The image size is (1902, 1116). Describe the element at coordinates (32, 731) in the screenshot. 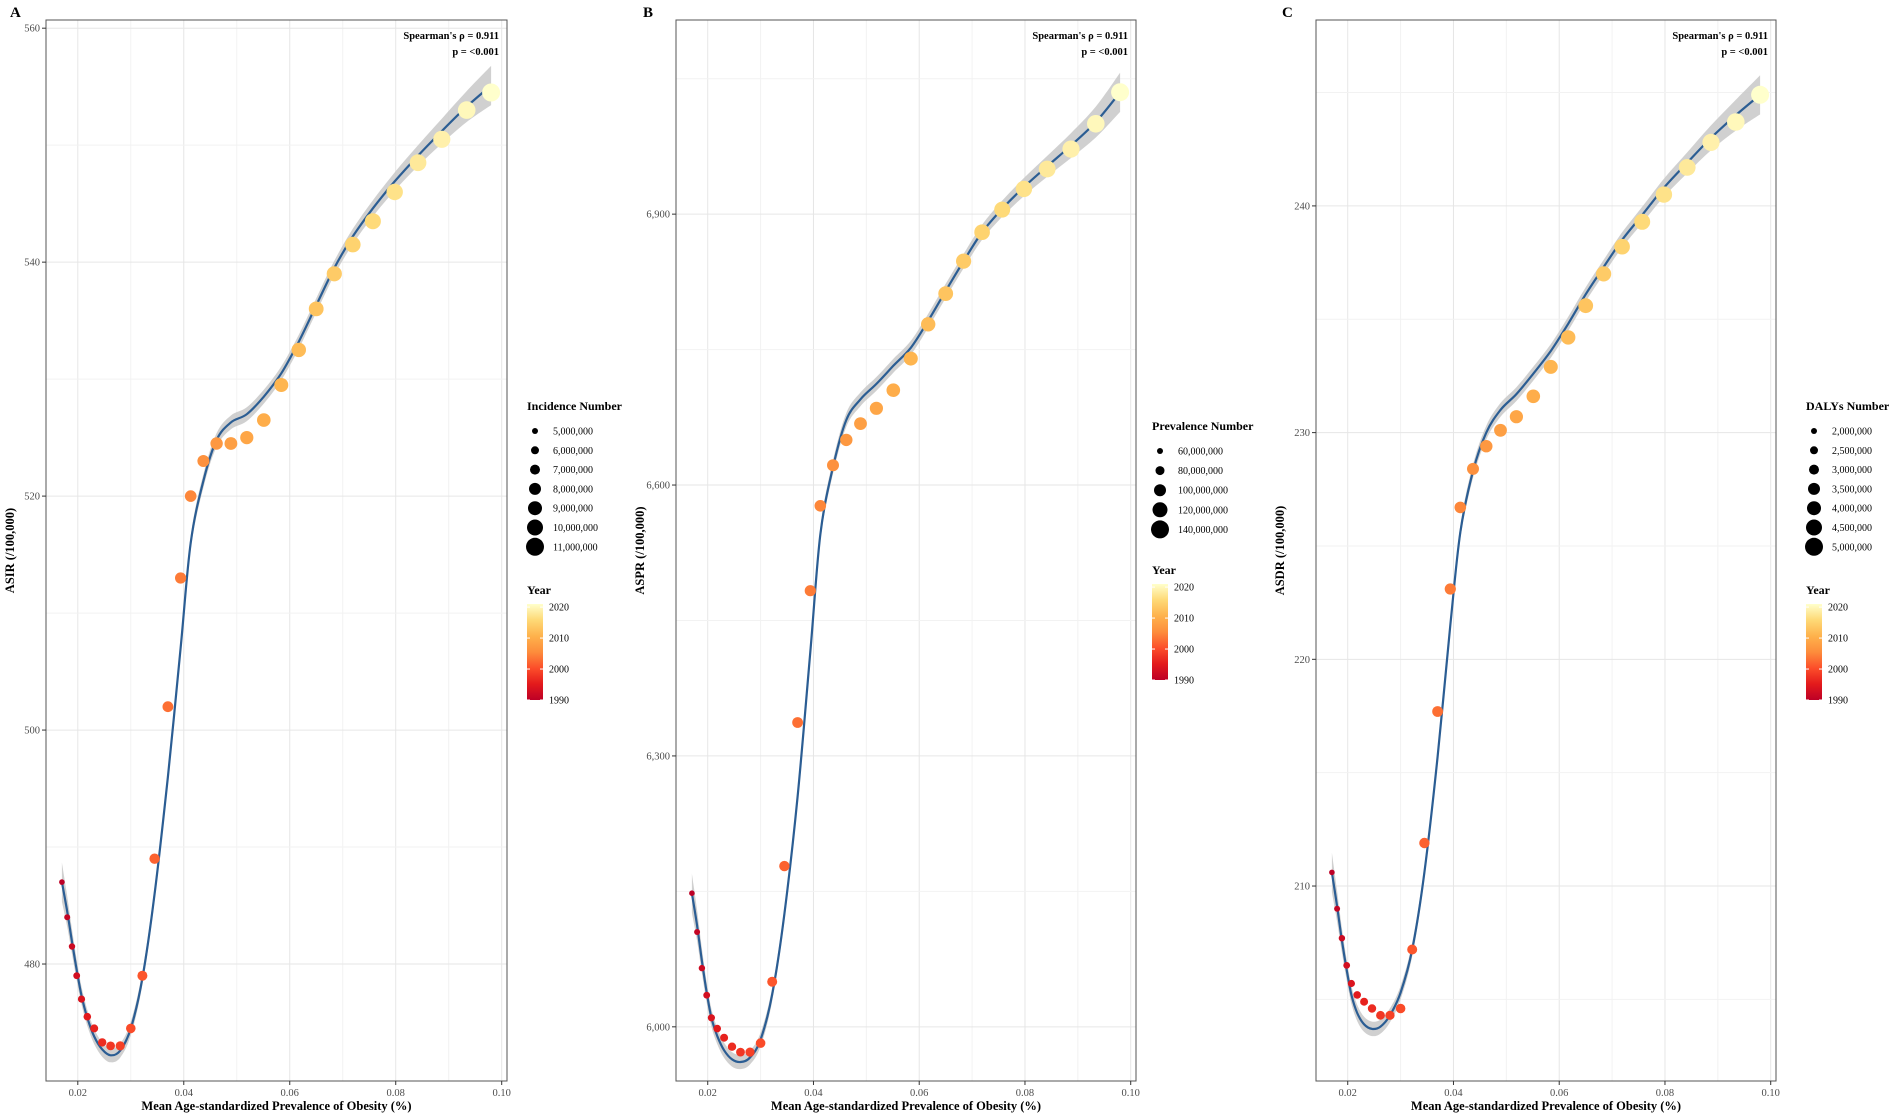

I see `y-tick-label: 500` at that location.